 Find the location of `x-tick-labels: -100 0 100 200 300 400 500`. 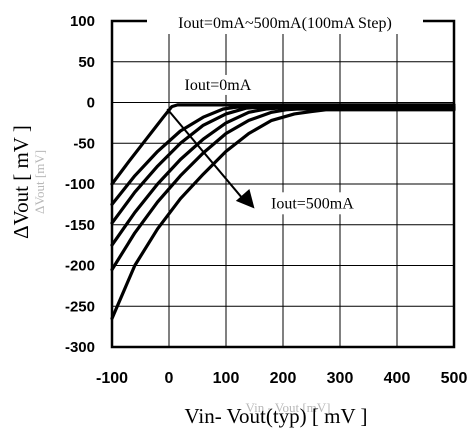

x-tick-labels: -100 0 100 200 300 400 500 is located at coordinates (281, 378).